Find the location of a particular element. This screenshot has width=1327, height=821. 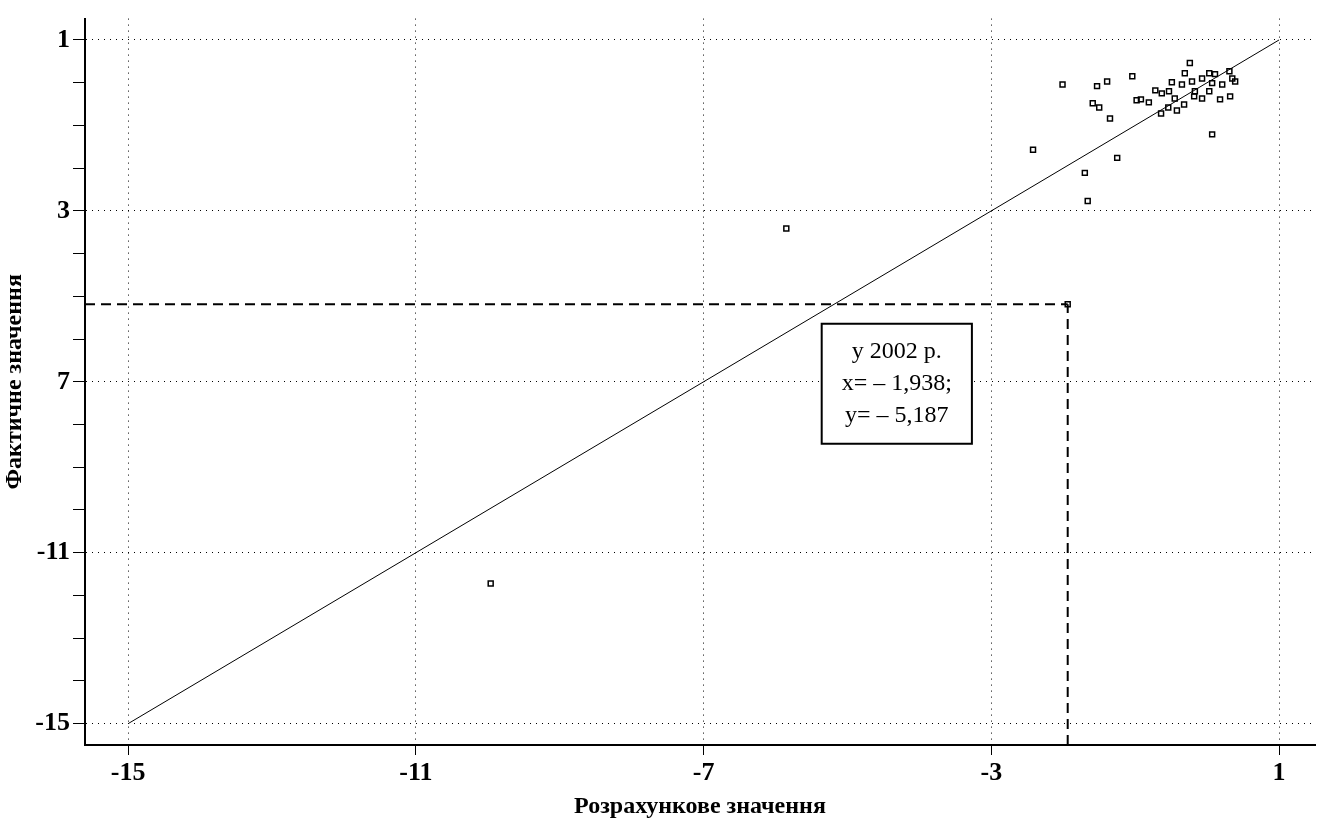

y-axis-title: Фактичне значення is located at coordinates (13, 382).